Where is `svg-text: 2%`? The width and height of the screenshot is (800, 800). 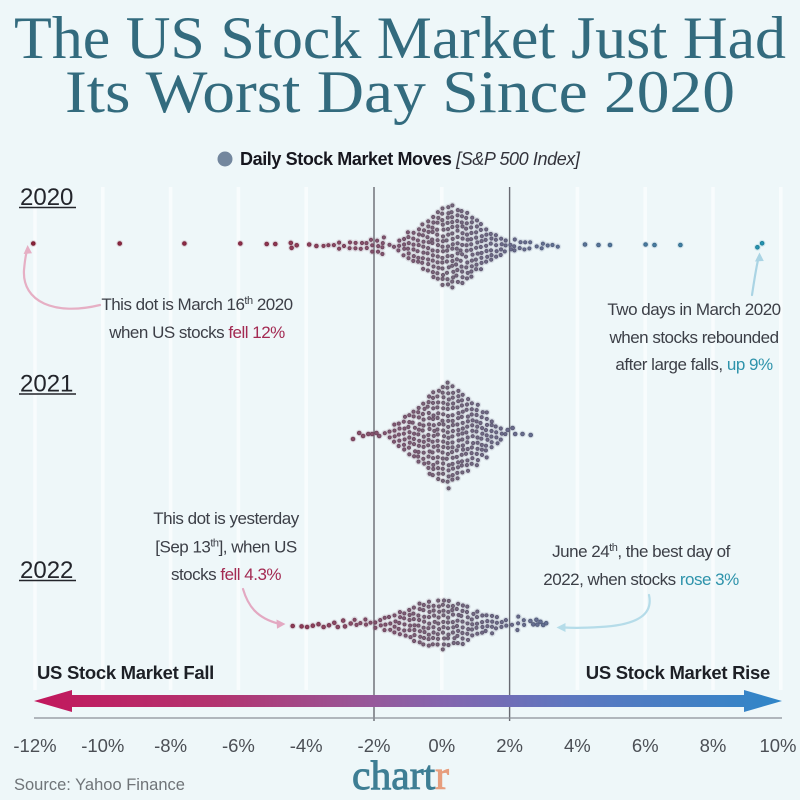
svg-text: 2% is located at coordinates (509, 745).